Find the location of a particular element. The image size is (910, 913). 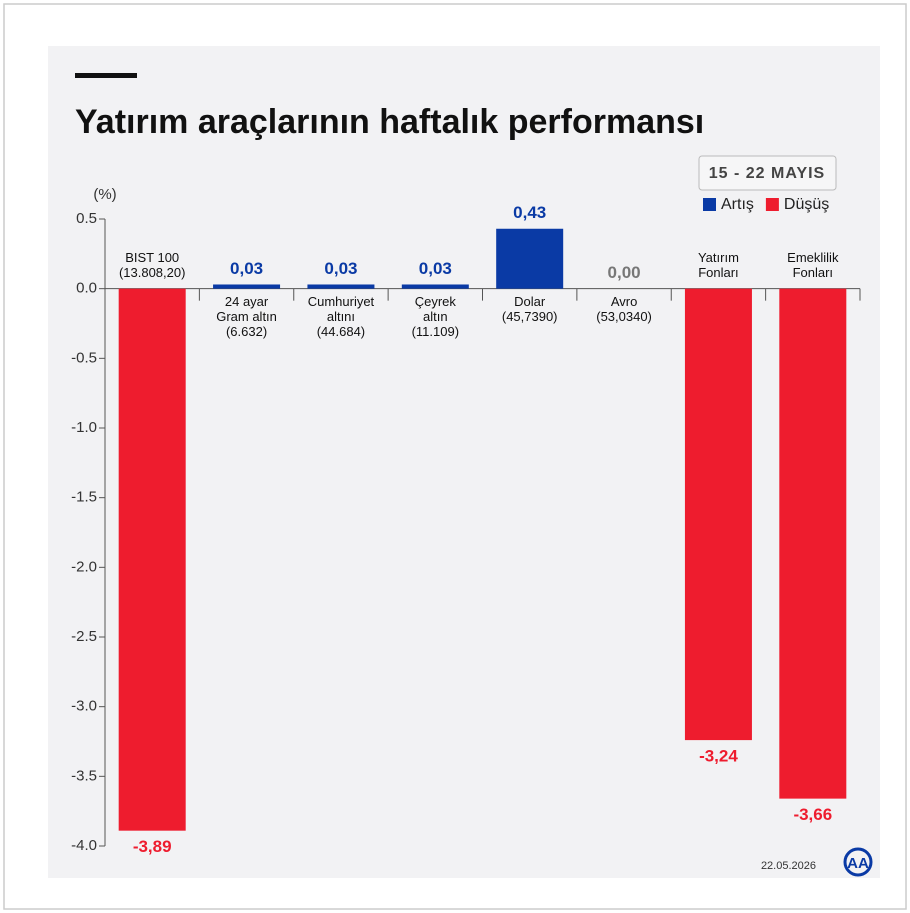

y-tick-label: 0.0 is located at coordinates (86, 288).